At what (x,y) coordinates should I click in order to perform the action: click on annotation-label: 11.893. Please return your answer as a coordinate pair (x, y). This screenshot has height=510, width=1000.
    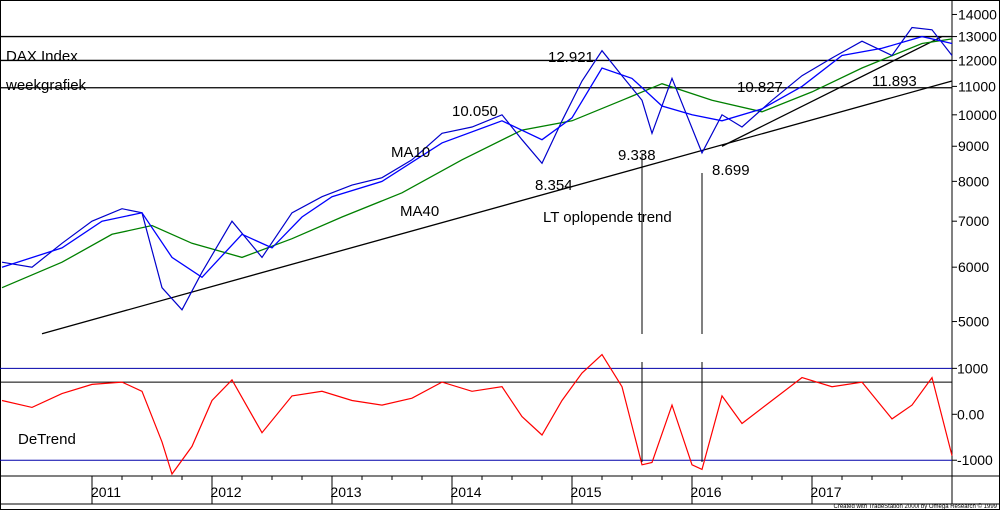
    Looking at the image, I should click on (894, 81).